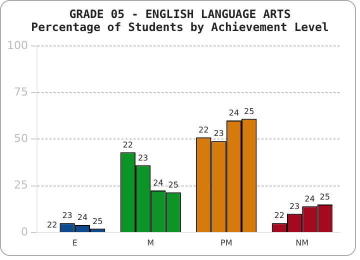 The image size is (360, 260). I want to click on y-tick-label: 50, so click(21, 139).